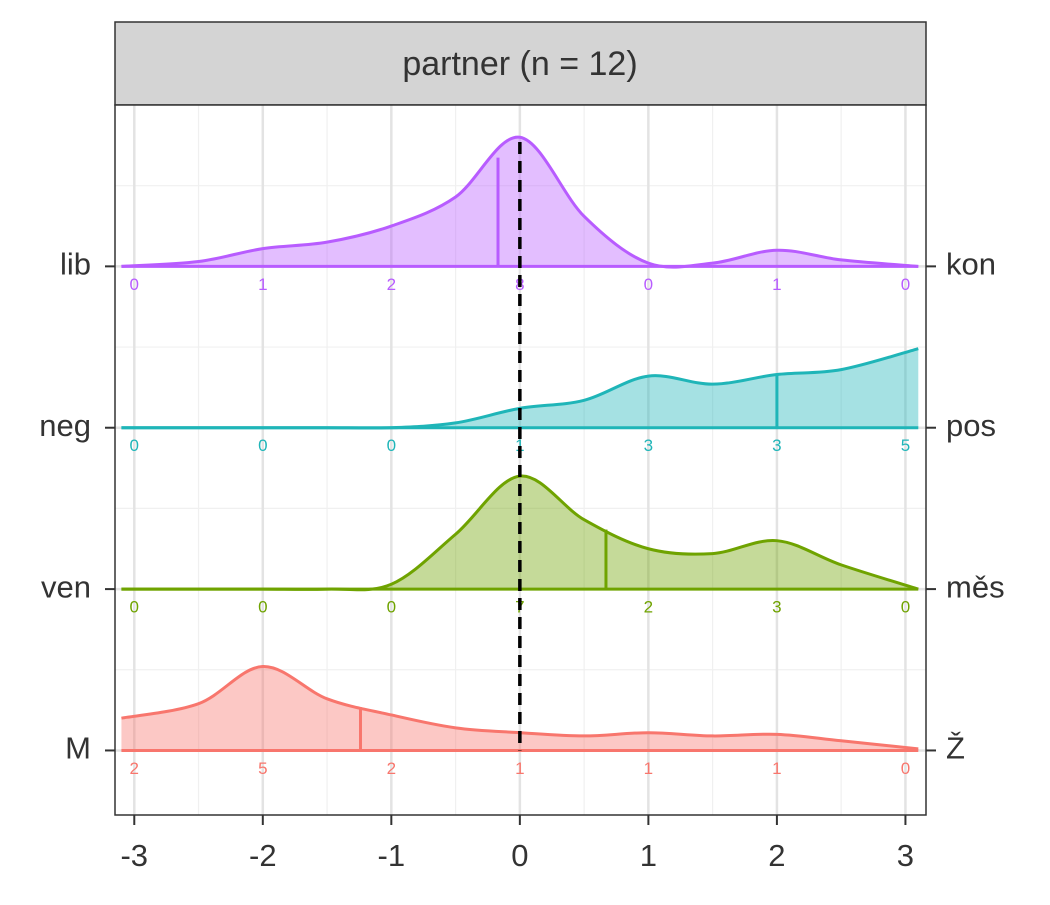 Image resolution: width=1050 pixels, height=905 pixels. I want to click on y-label-left: ven, so click(66, 586).